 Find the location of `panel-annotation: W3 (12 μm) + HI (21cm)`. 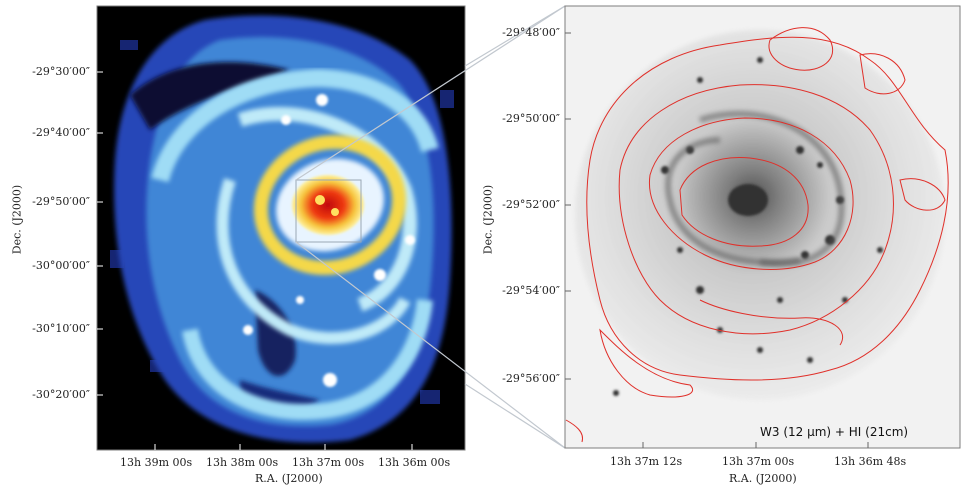

panel-annotation: W3 (12 μm) + HI (21cm) is located at coordinates (834, 432).